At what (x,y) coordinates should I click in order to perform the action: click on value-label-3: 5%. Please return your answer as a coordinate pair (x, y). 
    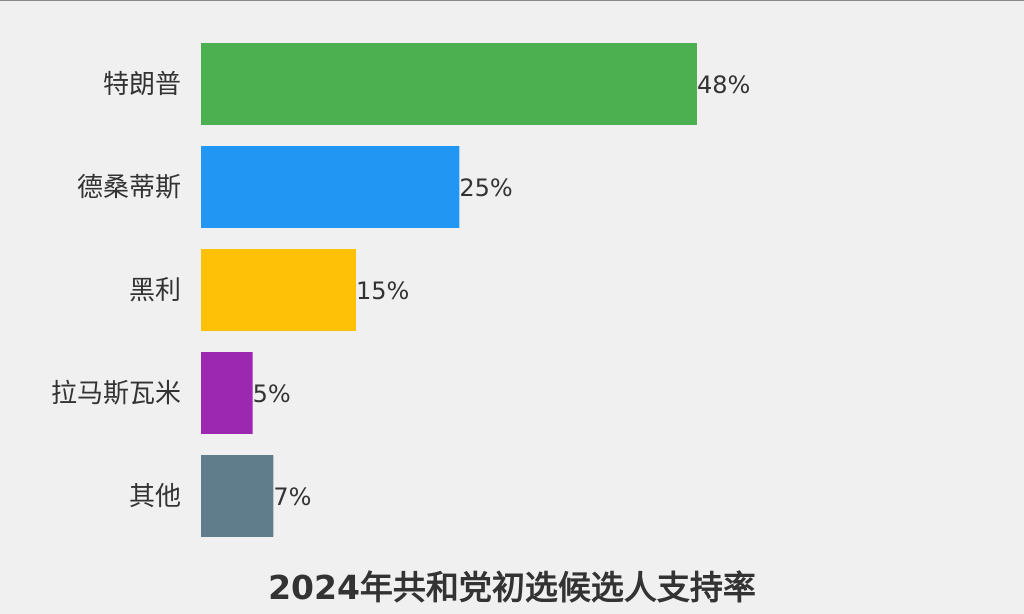
    Looking at the image, I should click on (272, 394).